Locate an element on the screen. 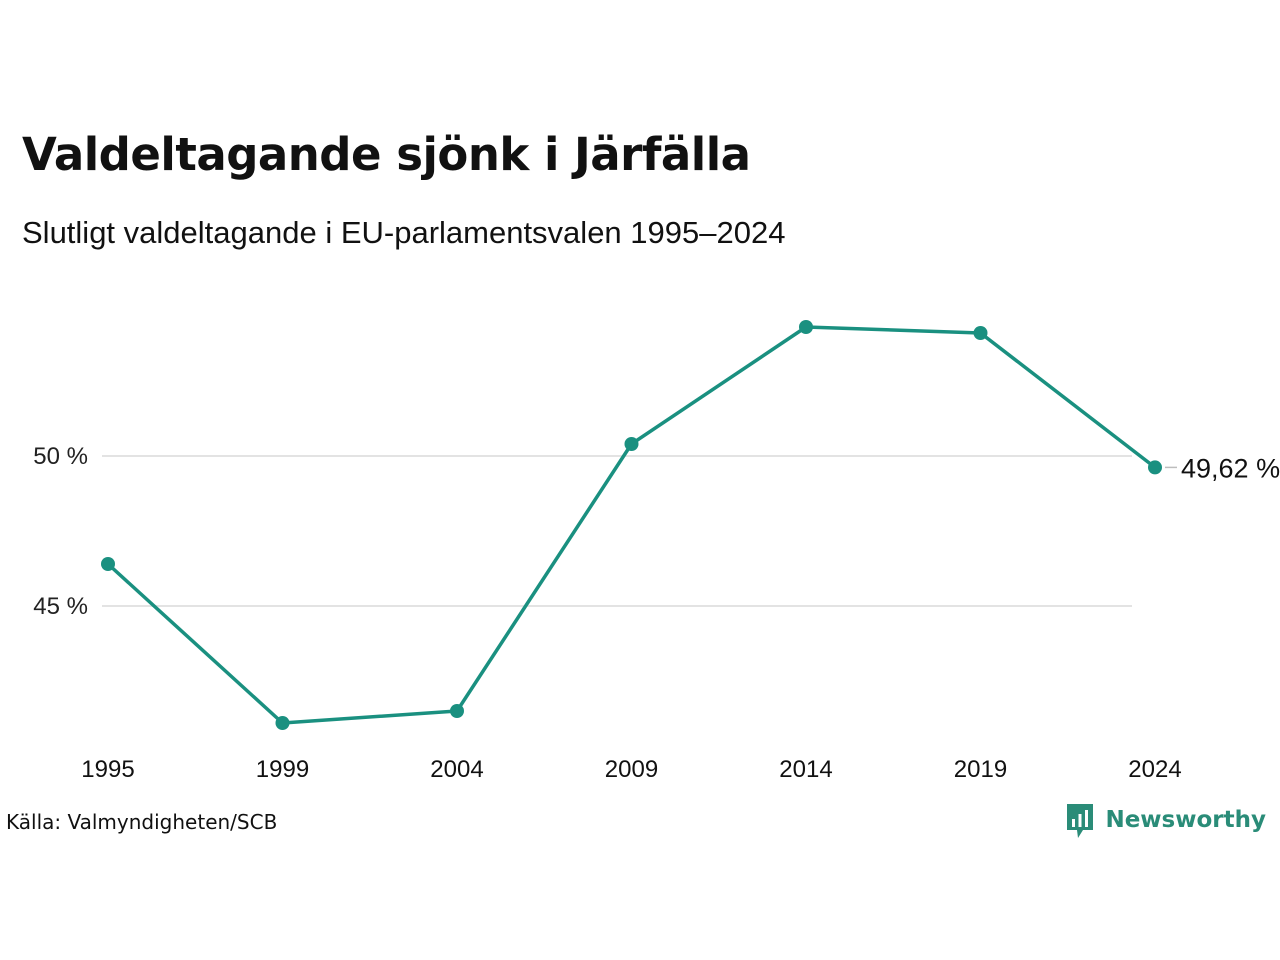  source-note: Källa: Valmyndigheten/SCB is located at coordinates (142, 822).